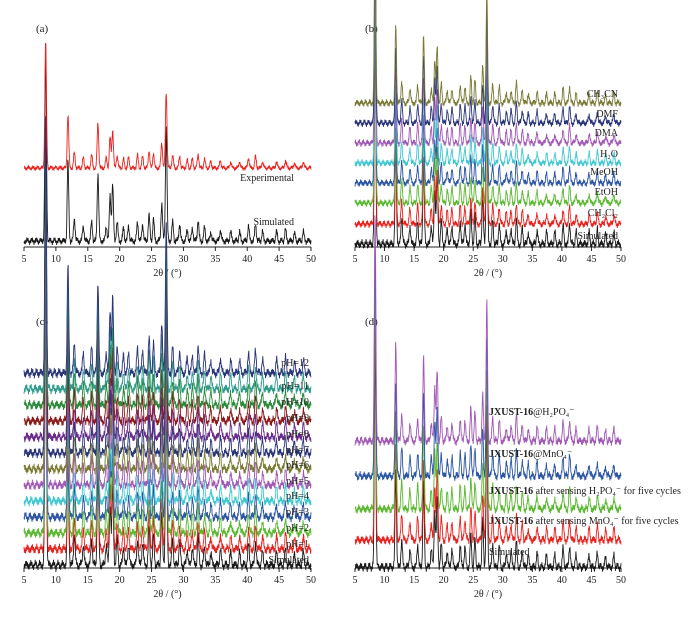  What do you see at coordinates (297, 496) in the screenshot?
I see `series-label: pH=4` at bounding box center [297, 496].